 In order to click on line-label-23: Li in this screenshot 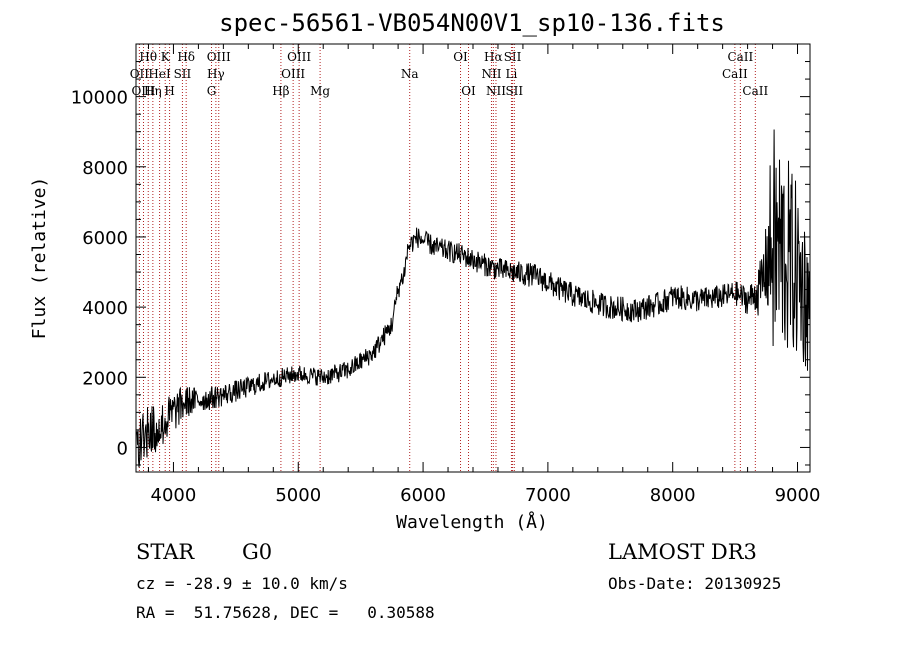, I will do `click(512, 74)`.